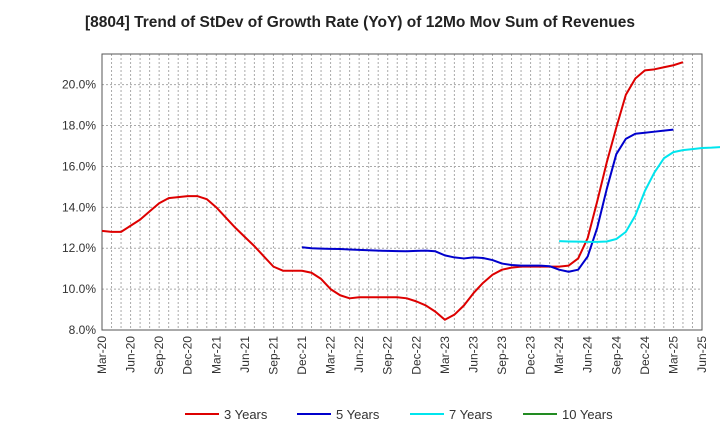 The image size is (720, 440). I want to click on x-tick-label: Jun-24, so click(588, 354).